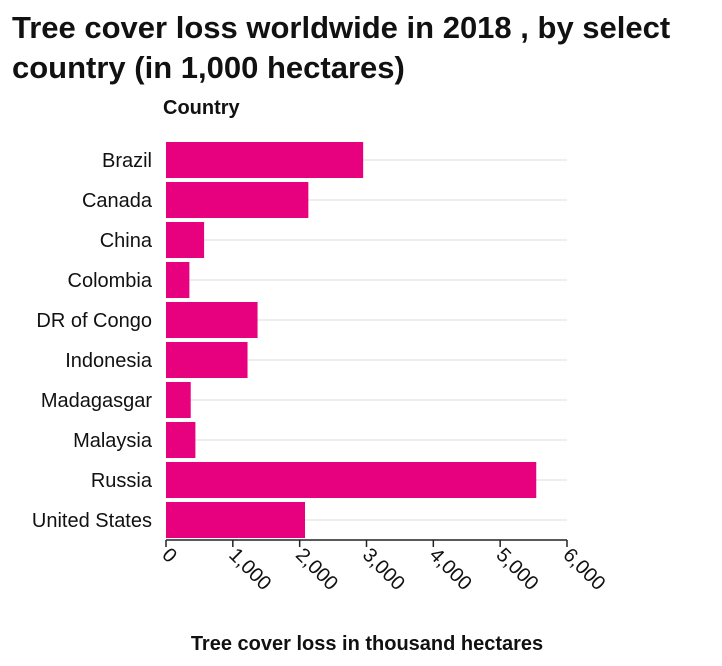 This screenshot has height=666, width=722. Describe the element at coordinates (207, 360) in the screenshot. I see `bar-indonesia` at that location.